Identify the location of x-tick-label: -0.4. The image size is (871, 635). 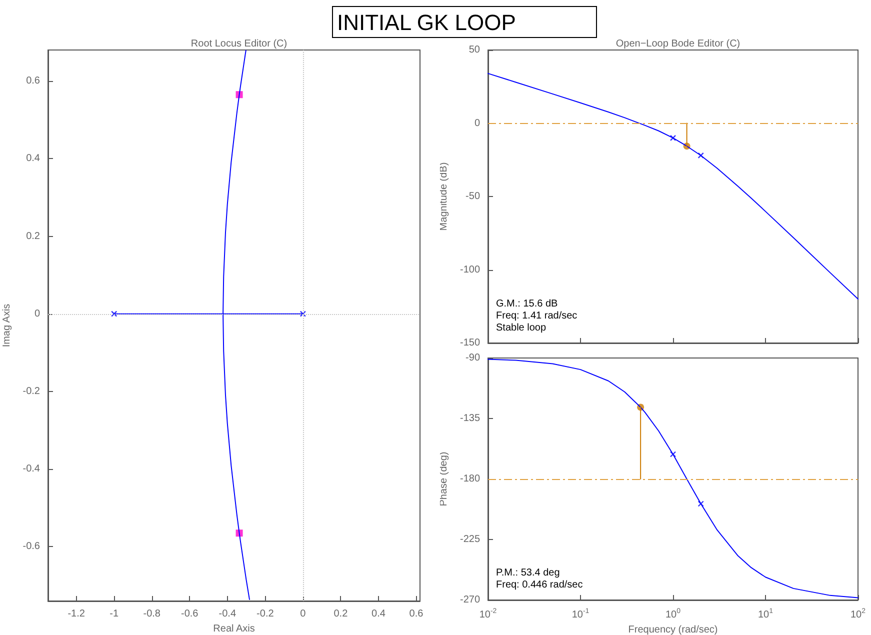
(227, 614).